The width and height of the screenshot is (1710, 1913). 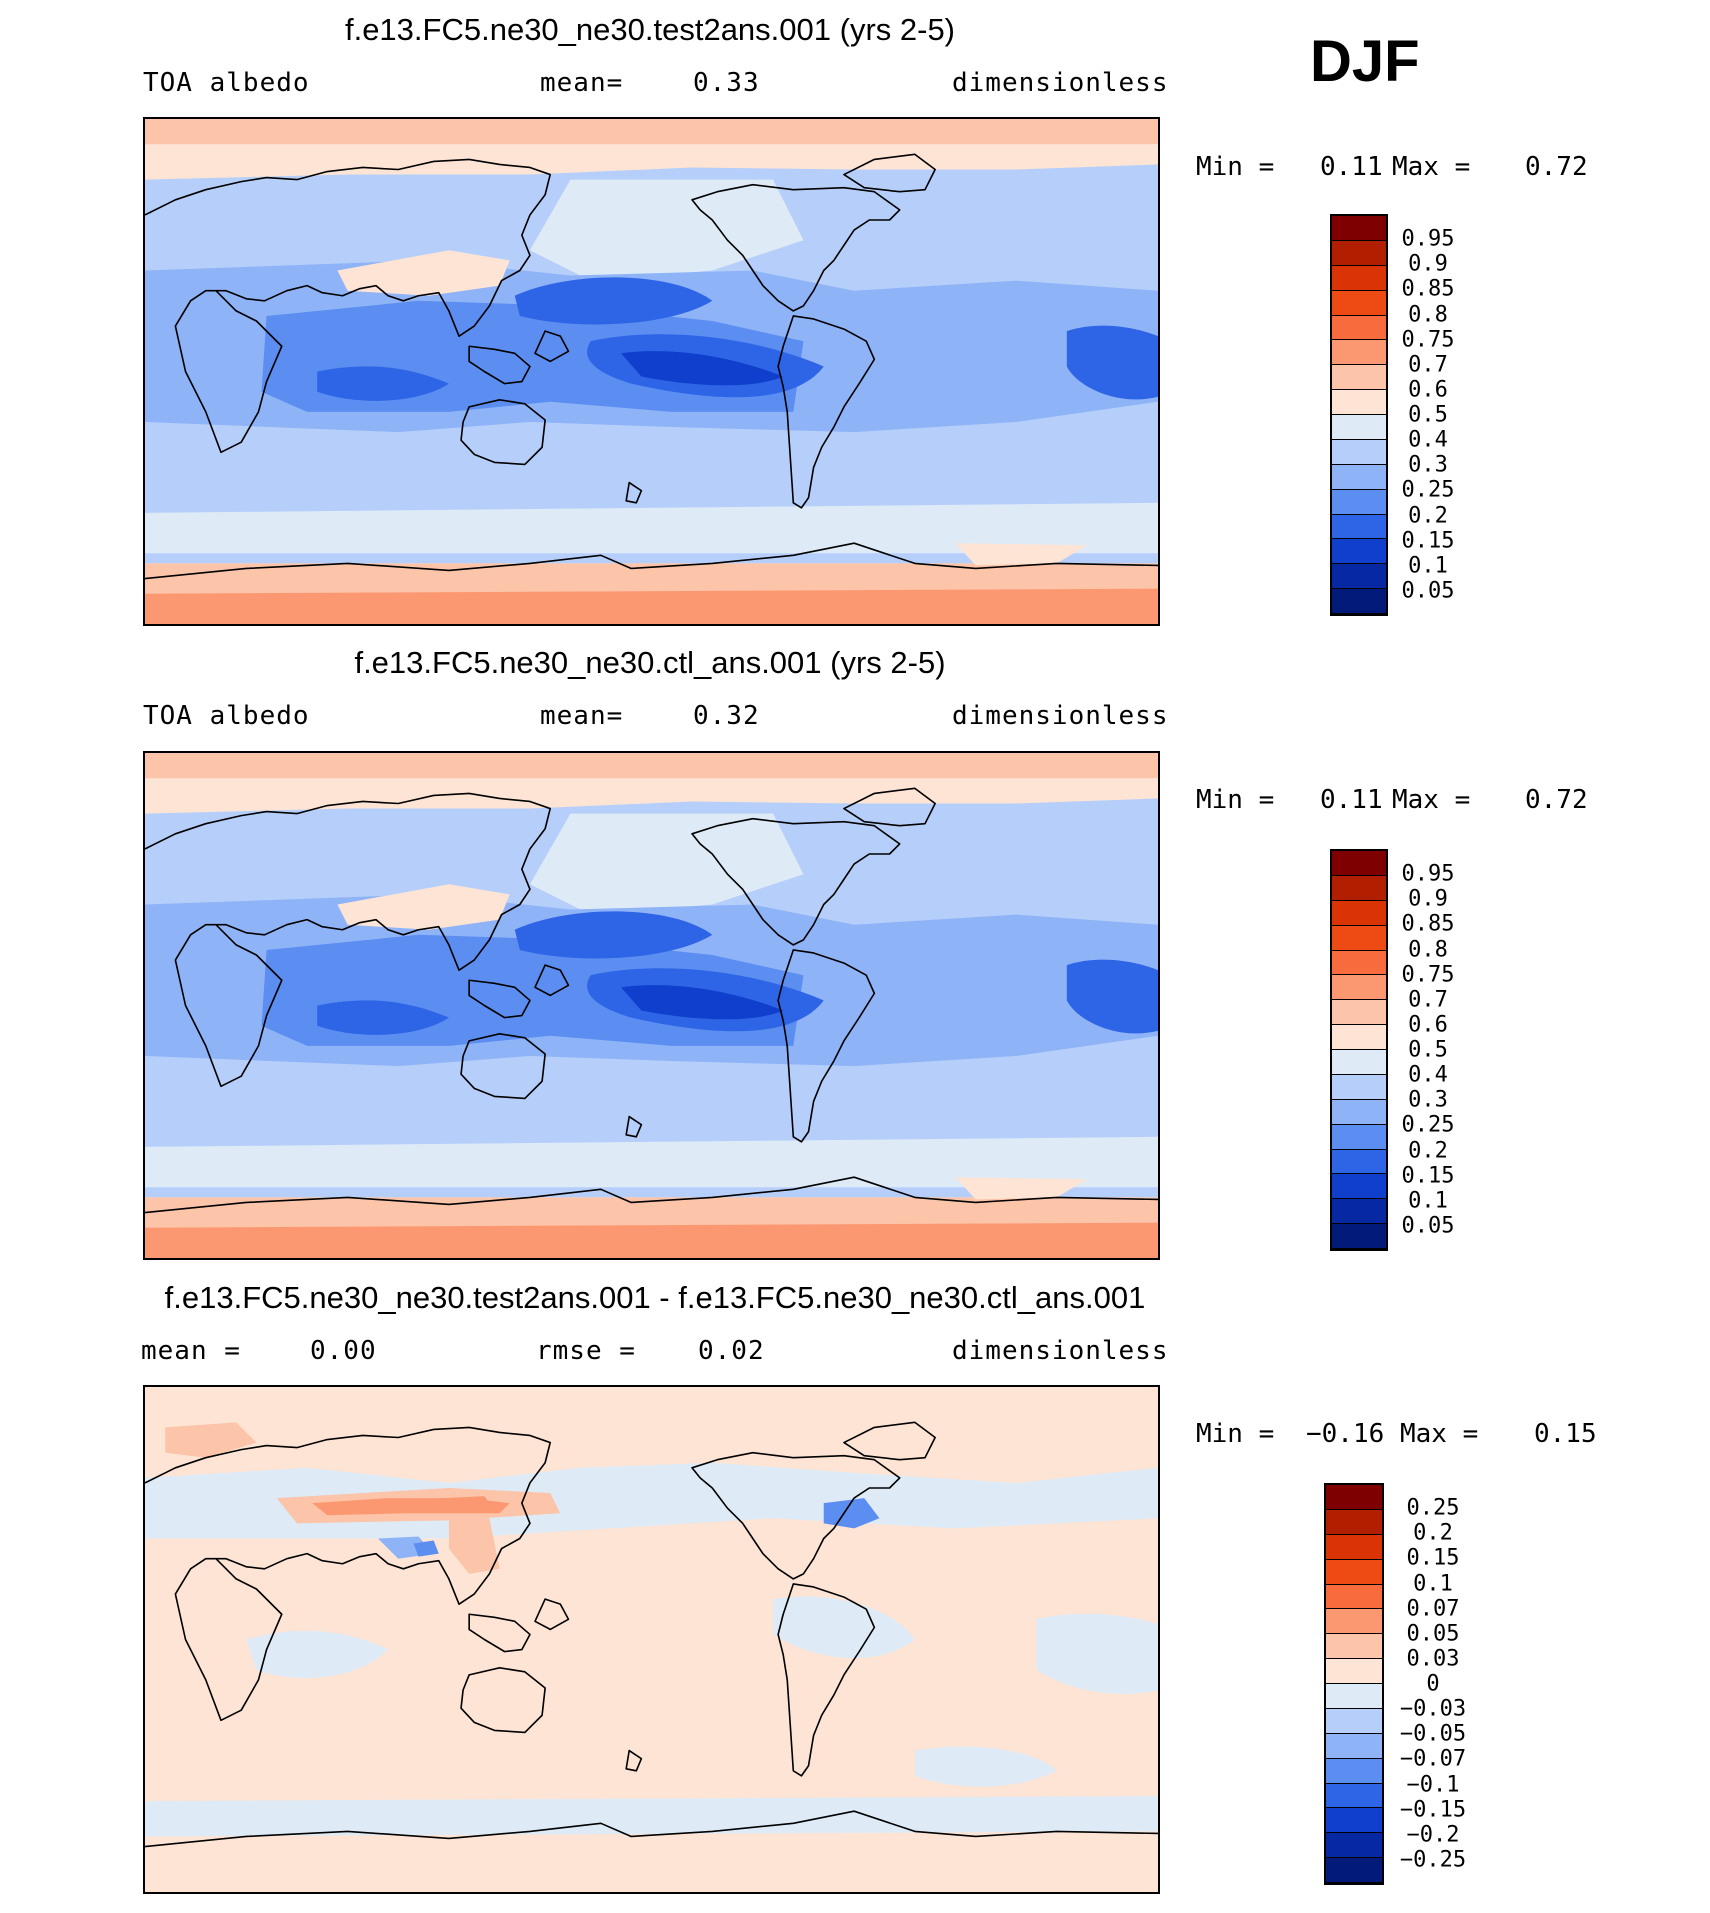 I want to click on min-value: 0.11, so click(x=1351, y=167).